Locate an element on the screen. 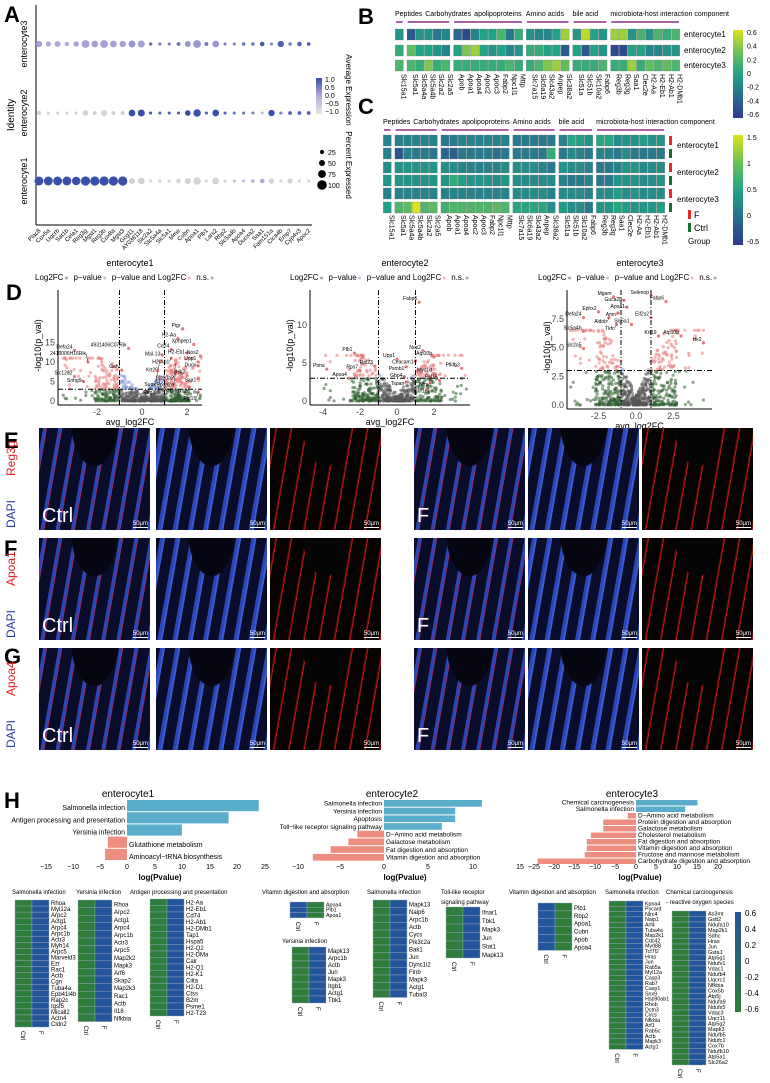 The image size is (770, 1083). expression-colorbar is located at coordinates (319, 96).